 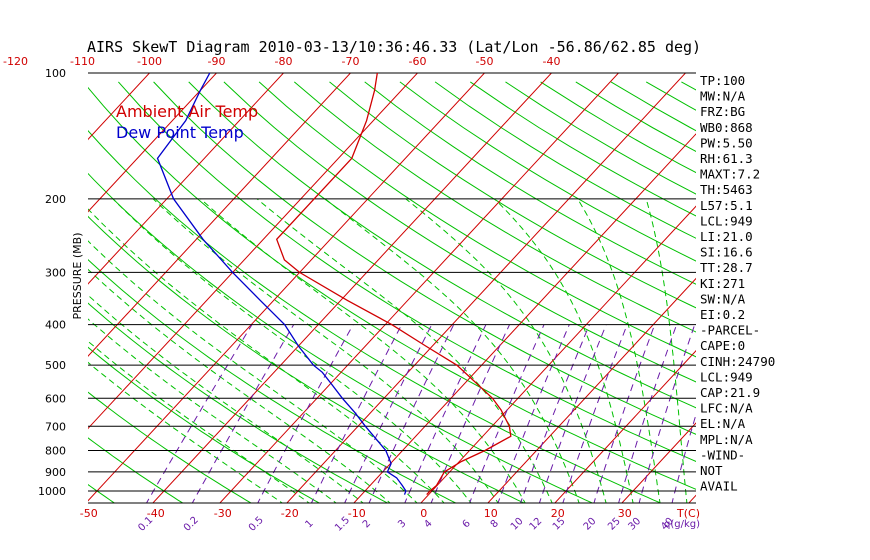 I want to click on index-item: NOT, so click(x=711, y=470).